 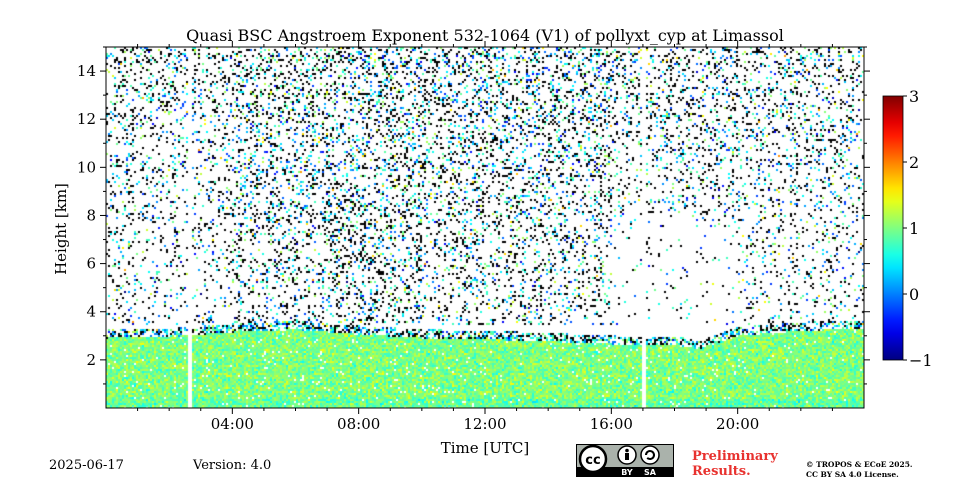 I want to click on svg-text: cc, so click(x=592, y=460).